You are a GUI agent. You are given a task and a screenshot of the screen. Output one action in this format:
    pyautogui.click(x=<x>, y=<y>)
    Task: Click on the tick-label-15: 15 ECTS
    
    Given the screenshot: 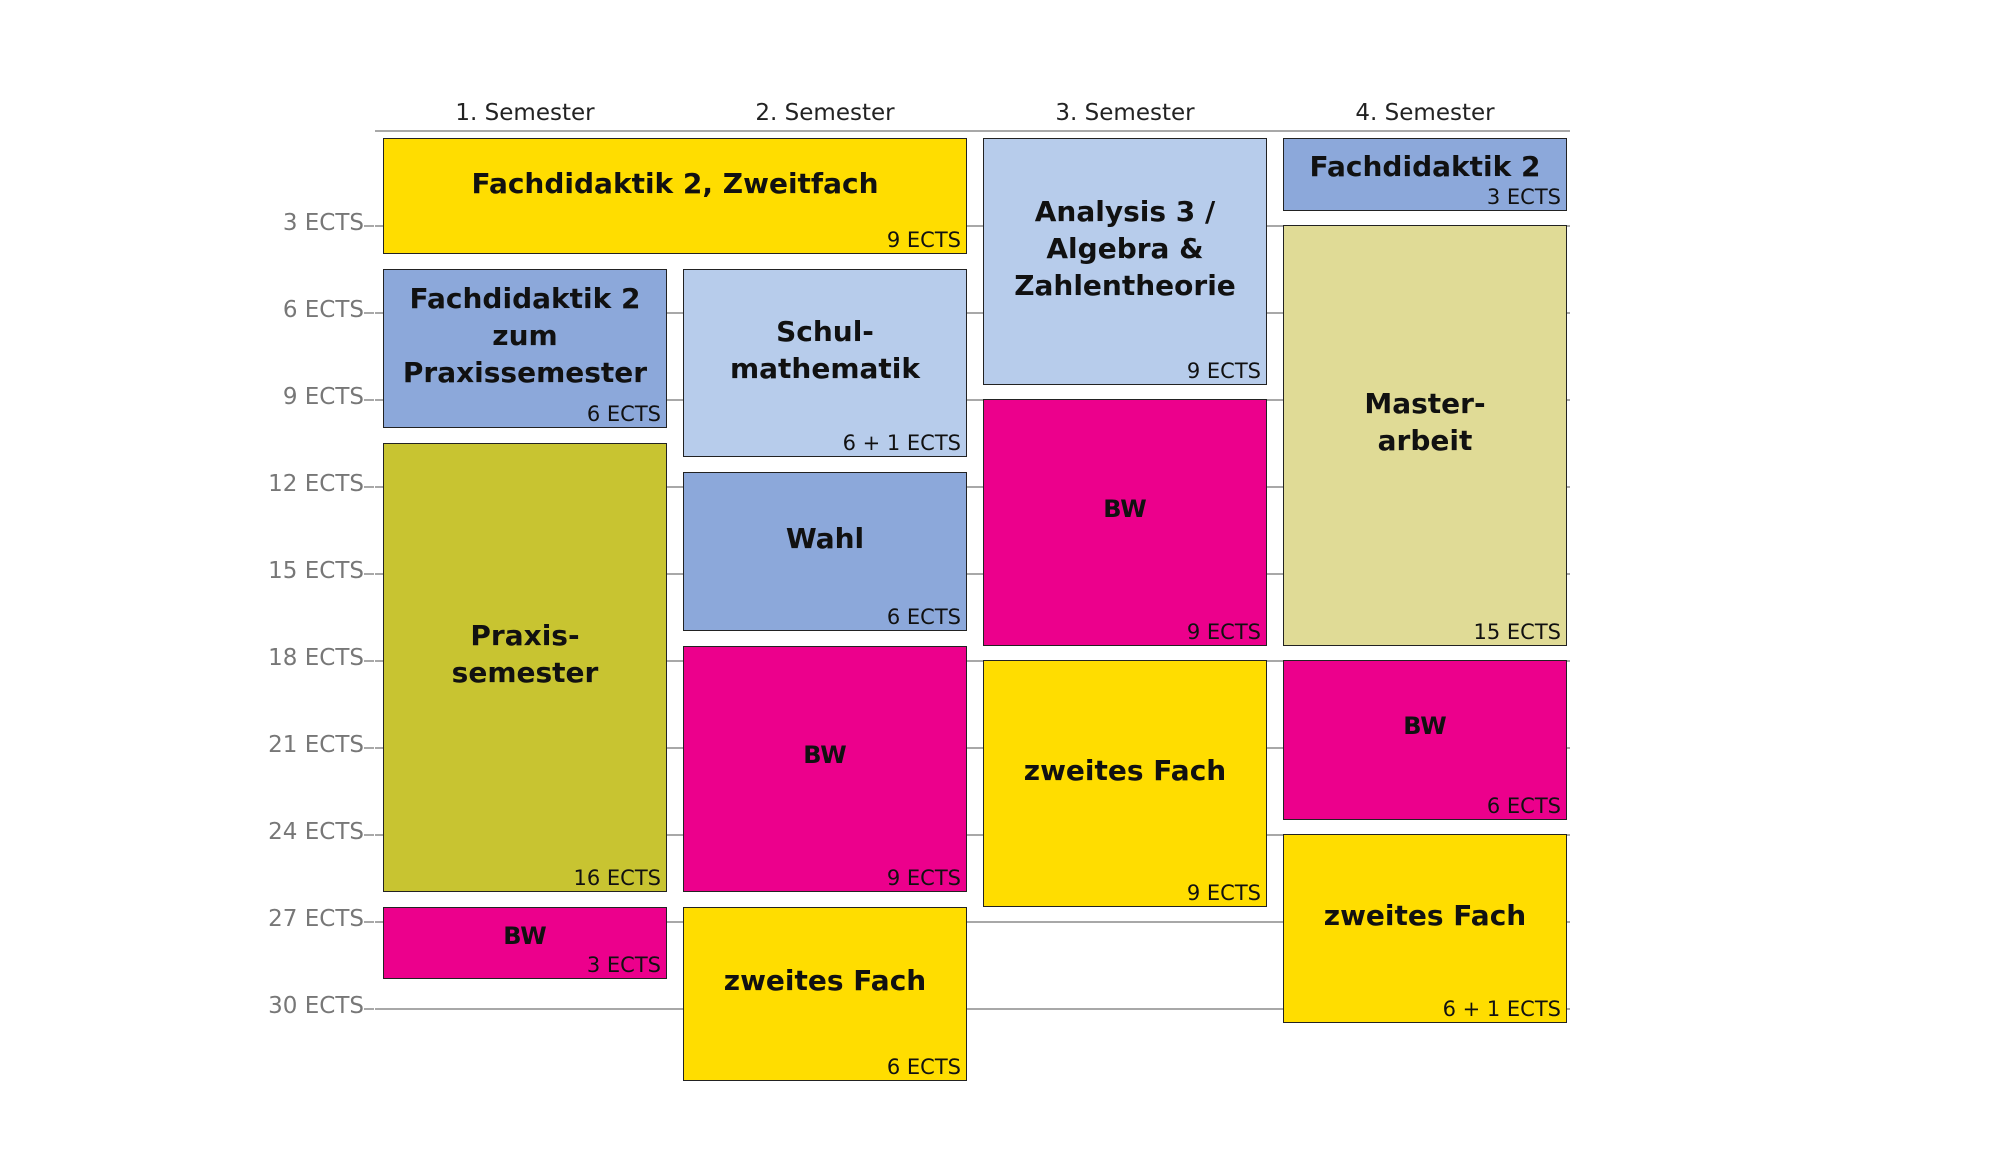 What is the action you would take?
    pyautogui.click(x=316, y=571)
    